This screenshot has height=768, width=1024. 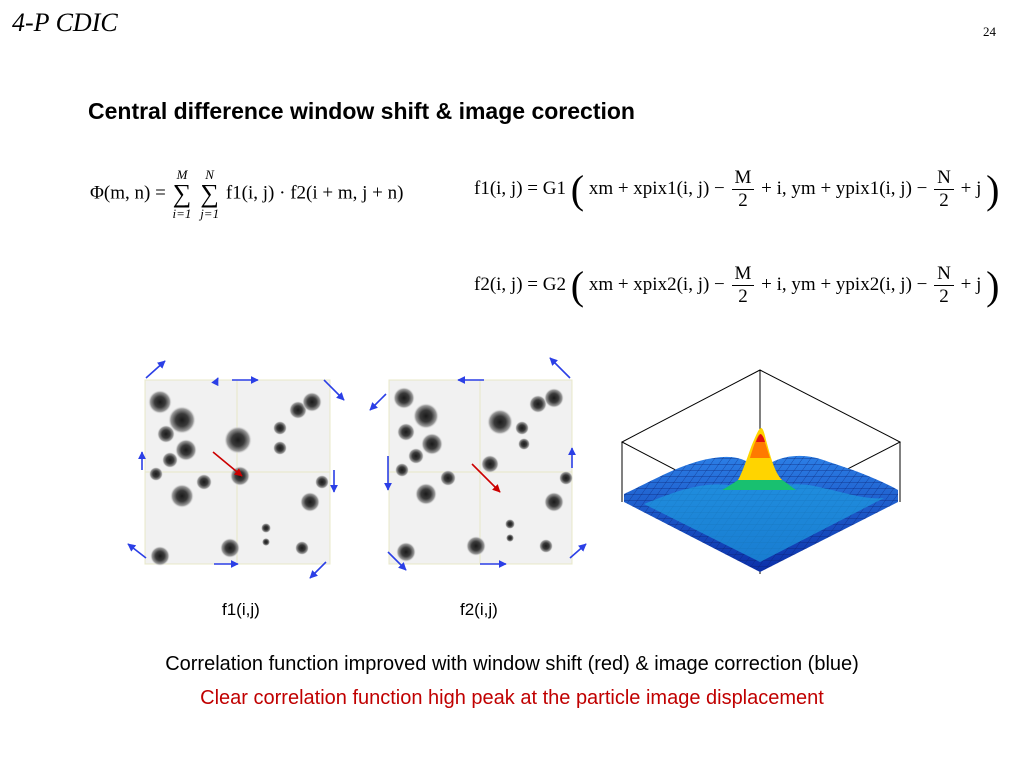 I want to click on f1-tail: + j, so click(x=971, y=188).